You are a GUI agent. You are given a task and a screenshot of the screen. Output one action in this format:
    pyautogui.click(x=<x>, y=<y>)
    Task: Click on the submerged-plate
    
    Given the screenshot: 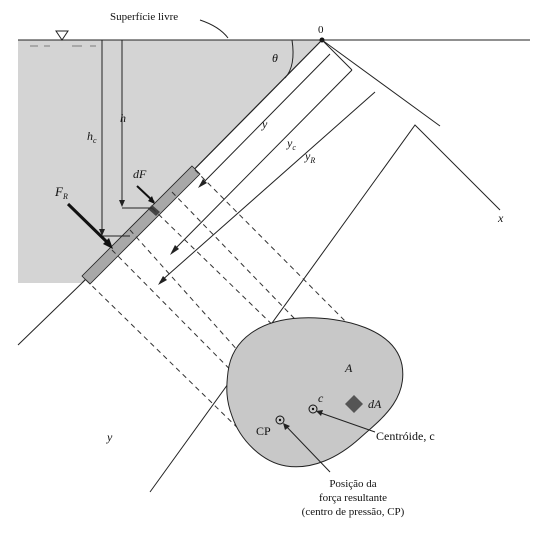 What is the action you would take?
    pyautogui.click(x=141, y=225)
    